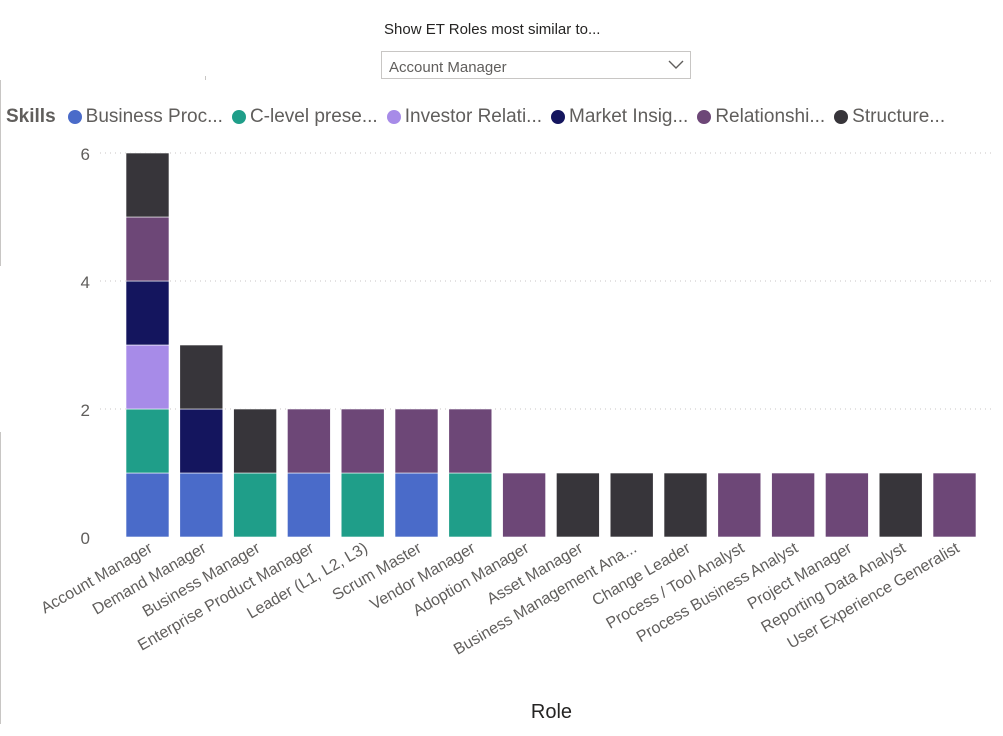 The width and height of the screenshot is (1003, 736). Describe the element at coordinates (676, 64) in the screenshot. I see `chevron-down-icon` at that location.